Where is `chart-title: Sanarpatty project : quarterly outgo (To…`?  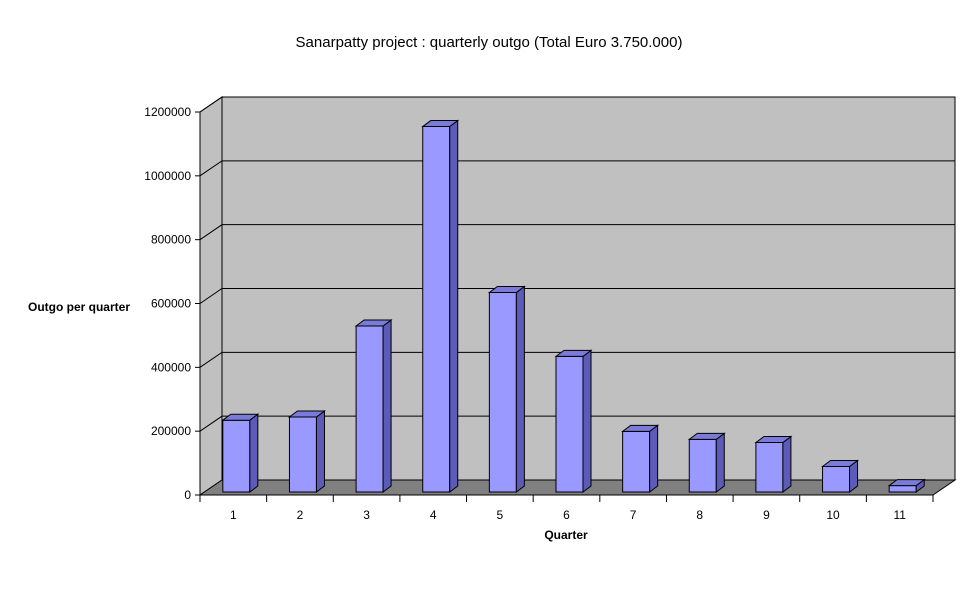 chart-title: Sanarpatty project : quarterly outgo (To… is located at coordinates (489, 42).